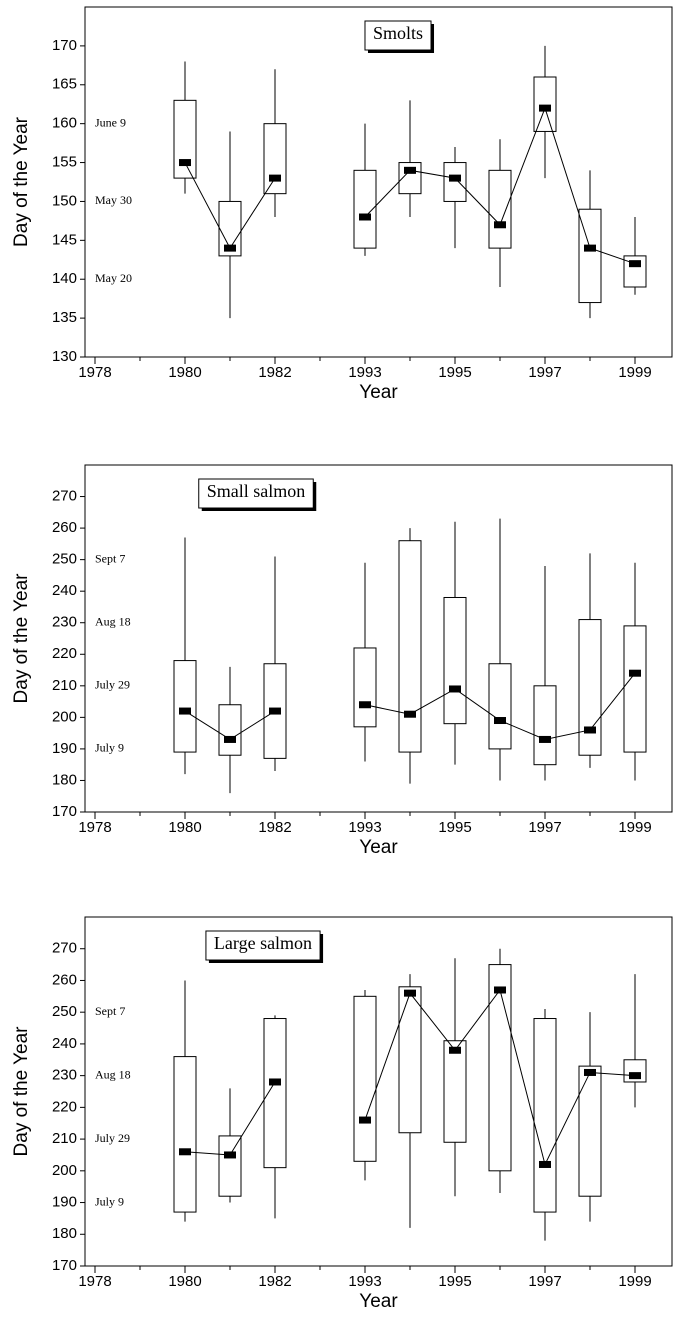 The width and height of the screenshot is (678, 1322). Describe the element at coordinates (112, 685) in the screenshot. I see `date-label: July 29` at that location.